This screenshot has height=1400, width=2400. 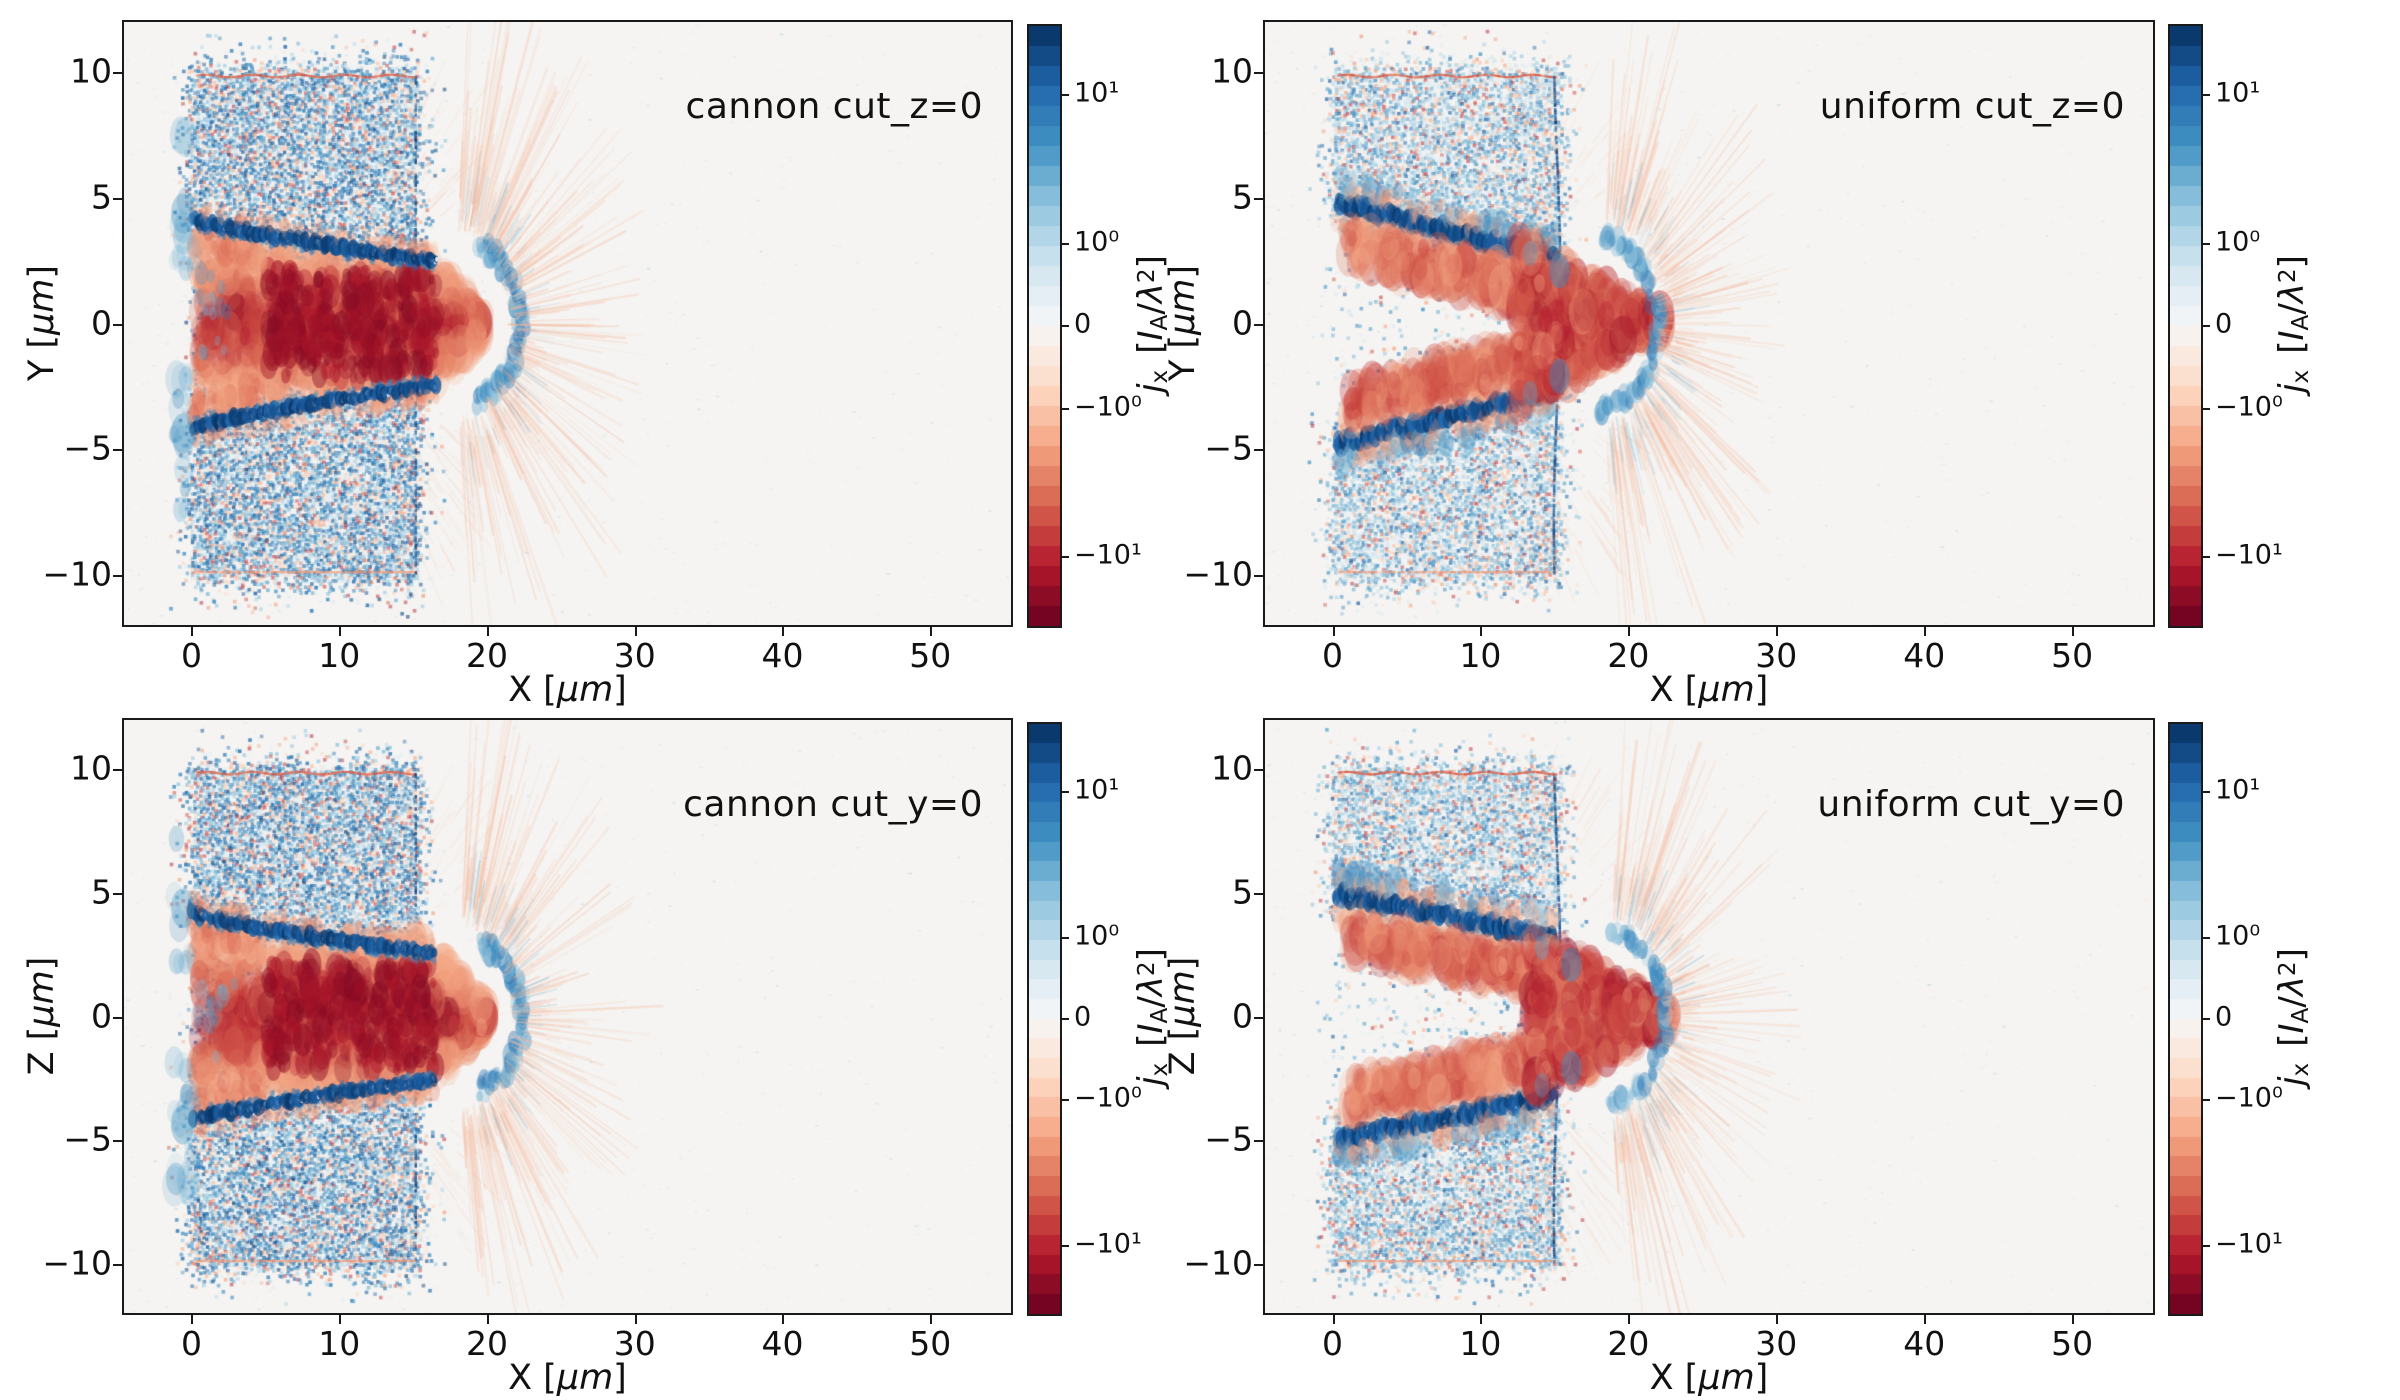 I want to click on y-tick-label: −10, so click(x=1218, y=1263).